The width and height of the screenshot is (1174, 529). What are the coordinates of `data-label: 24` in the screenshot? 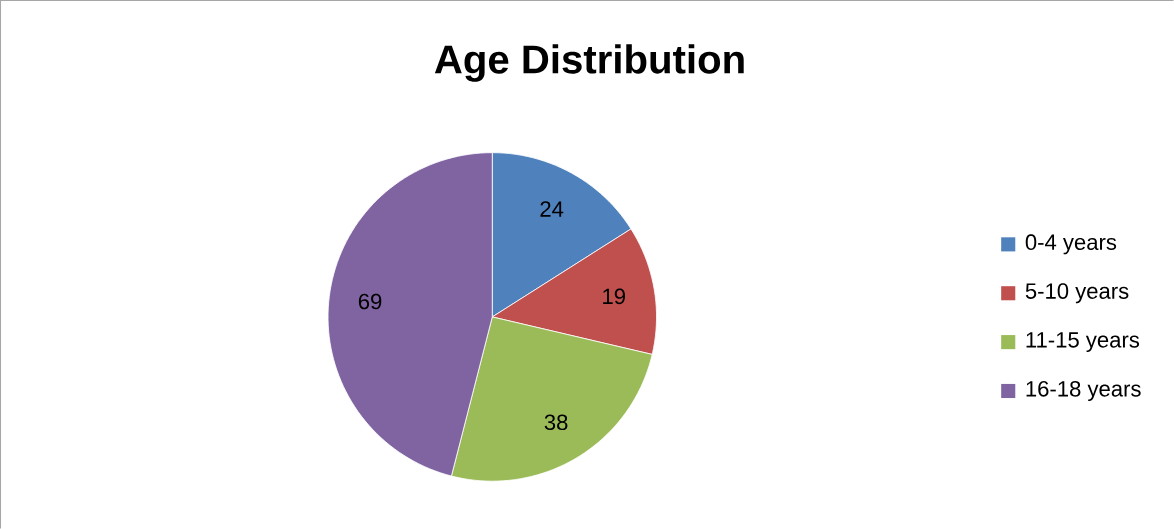 It's located at (552, 209).